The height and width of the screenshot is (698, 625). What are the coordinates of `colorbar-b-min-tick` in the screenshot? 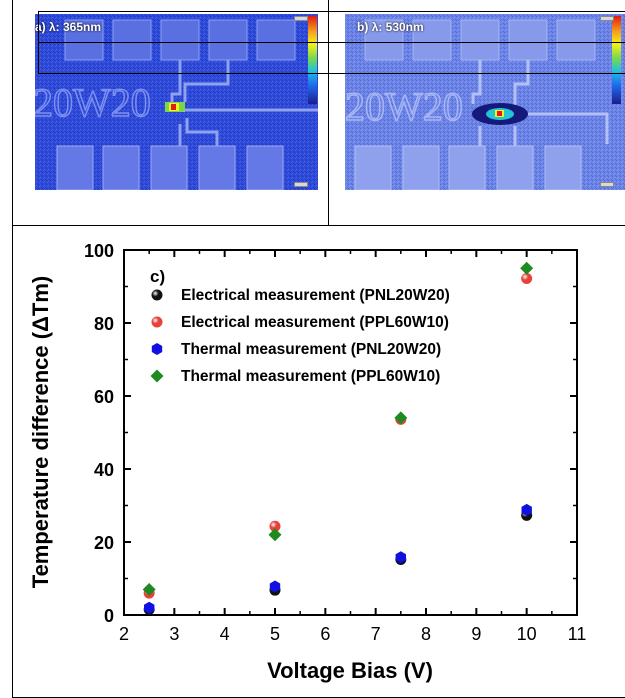 It's located at (607, 184).